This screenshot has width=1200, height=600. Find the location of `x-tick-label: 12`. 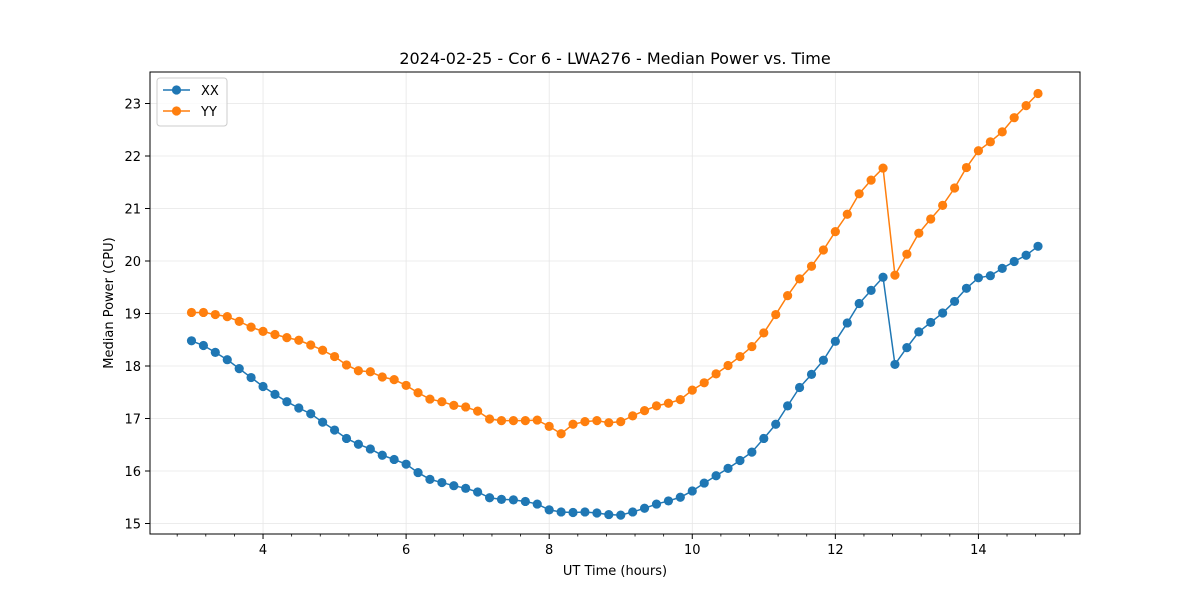

x-tick-label: 12 is located at coordinates (835, 550).